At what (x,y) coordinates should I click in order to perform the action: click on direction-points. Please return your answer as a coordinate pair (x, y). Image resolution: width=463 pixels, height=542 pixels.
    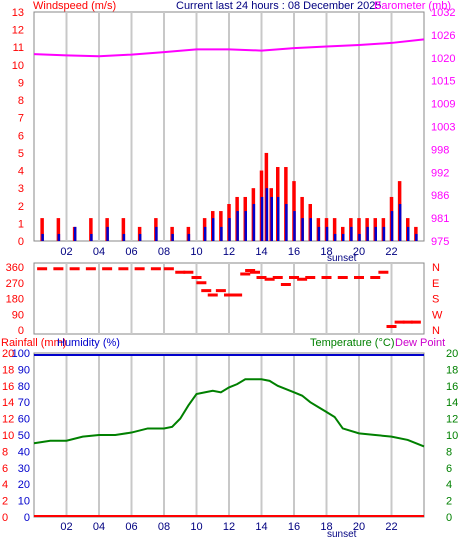
    Looking at the image, I should click on (229, 297).